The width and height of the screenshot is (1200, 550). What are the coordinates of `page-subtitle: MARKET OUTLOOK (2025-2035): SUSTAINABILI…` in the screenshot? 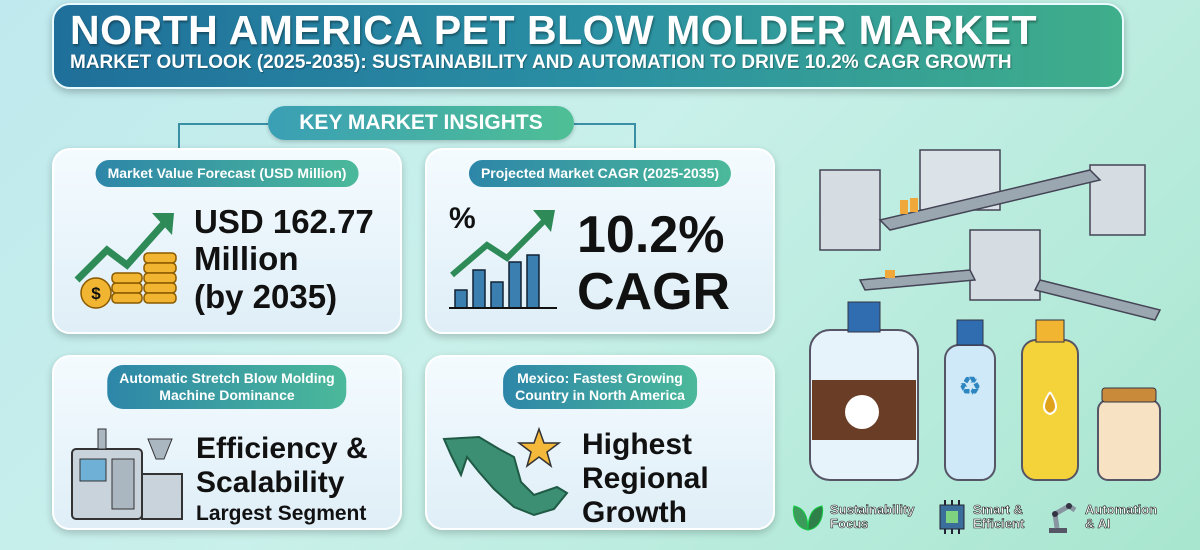 It's located at (541, 62).